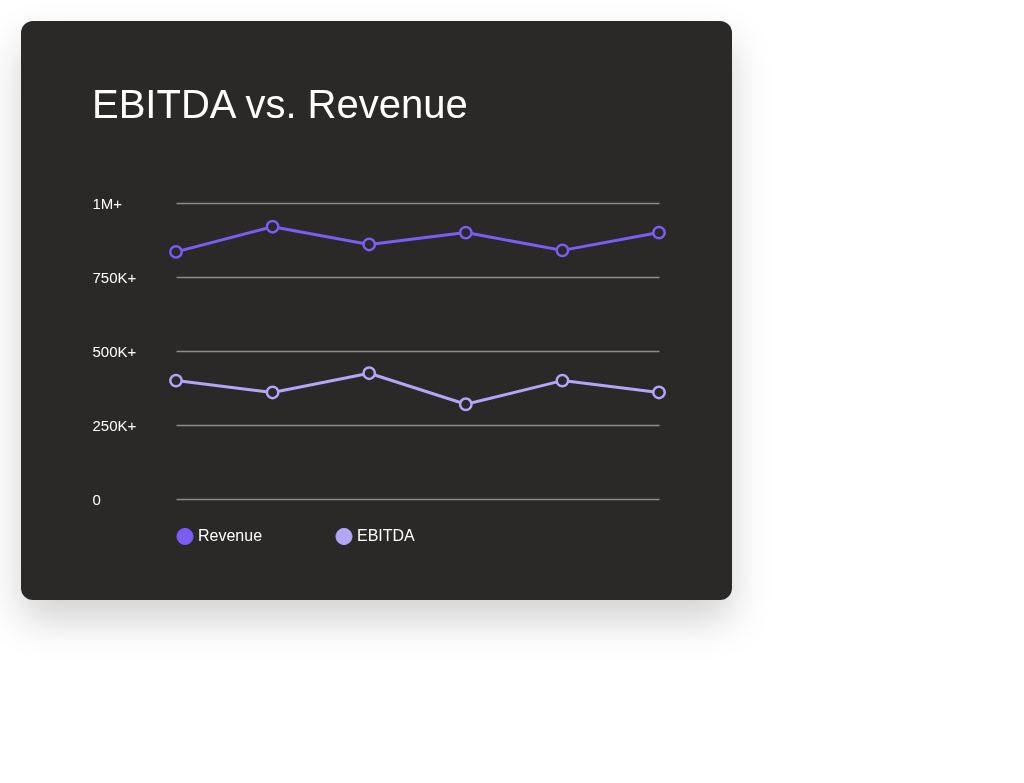 This screenshot has height=783, width=1024. Describe the element at coordinates (96, 499) in the screenshot. I see `y-tick-label: 0` at that location.